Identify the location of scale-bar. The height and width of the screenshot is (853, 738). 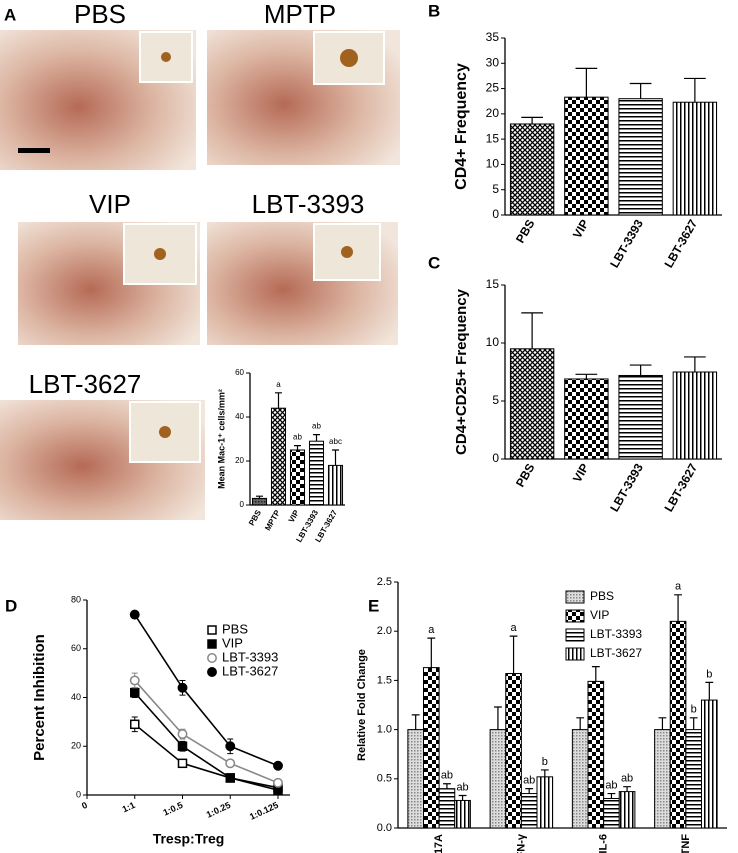
(34, 150).